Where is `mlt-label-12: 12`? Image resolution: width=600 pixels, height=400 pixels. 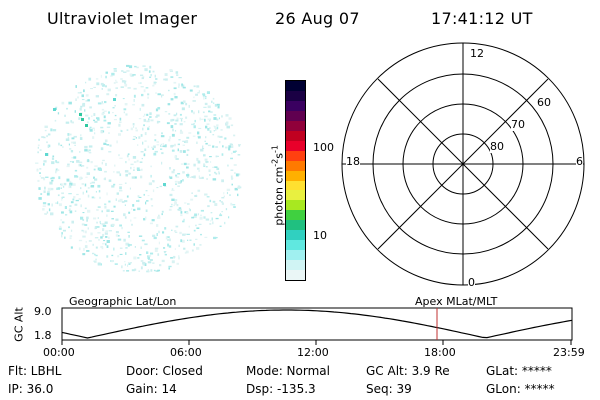
mlt-label-12: 12 is located at coordinates (477, 53).